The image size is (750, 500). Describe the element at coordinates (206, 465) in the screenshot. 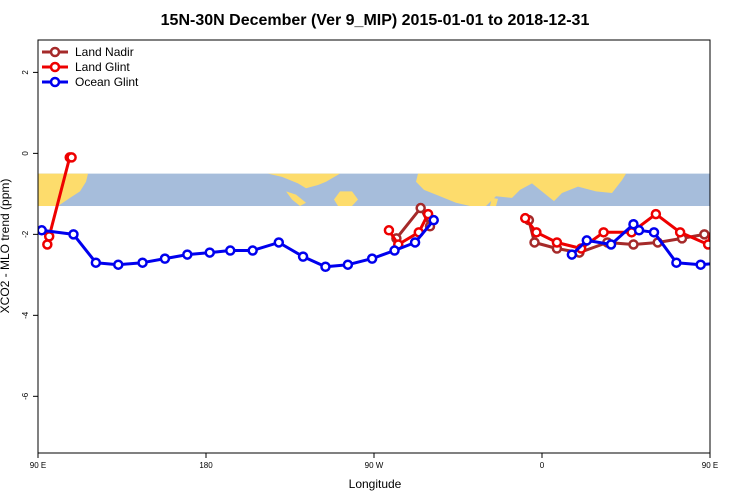

I see `x-tick-label: 180` at that location.